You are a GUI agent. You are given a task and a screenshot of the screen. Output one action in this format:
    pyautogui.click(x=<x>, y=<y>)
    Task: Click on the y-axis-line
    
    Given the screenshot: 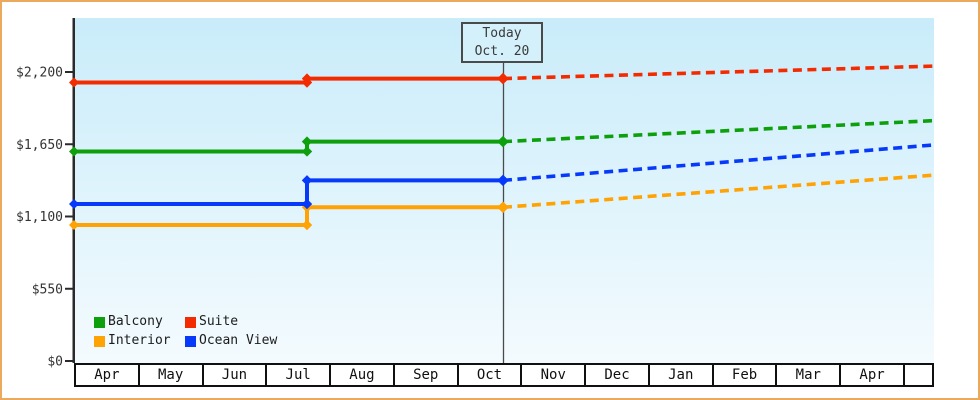 What is the action you would take?
    pyautogui.click(x=73, y=190)
    